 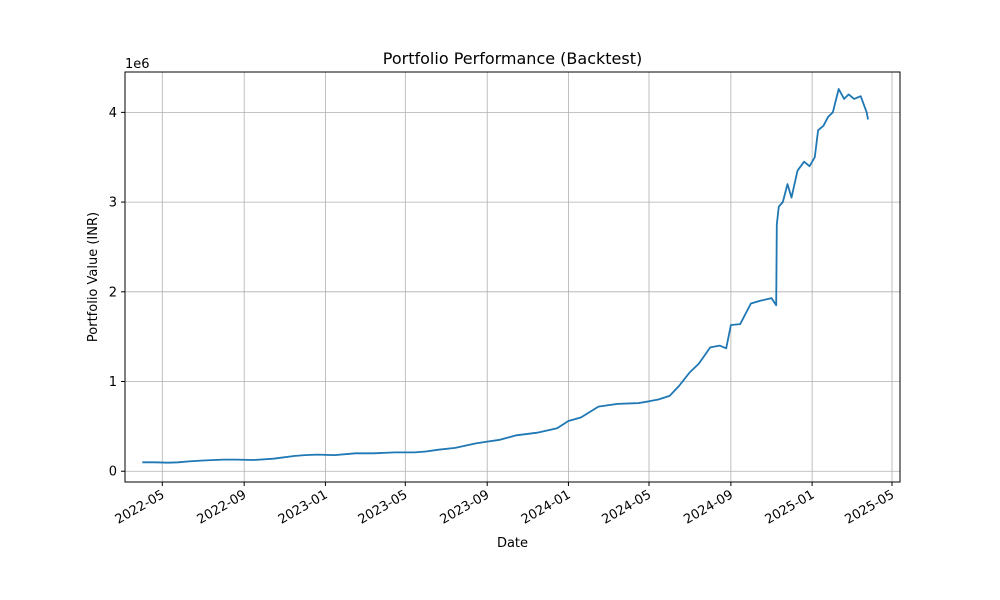 I want to click on x-tick-label: 2024-01, so click(x=546, y=507).